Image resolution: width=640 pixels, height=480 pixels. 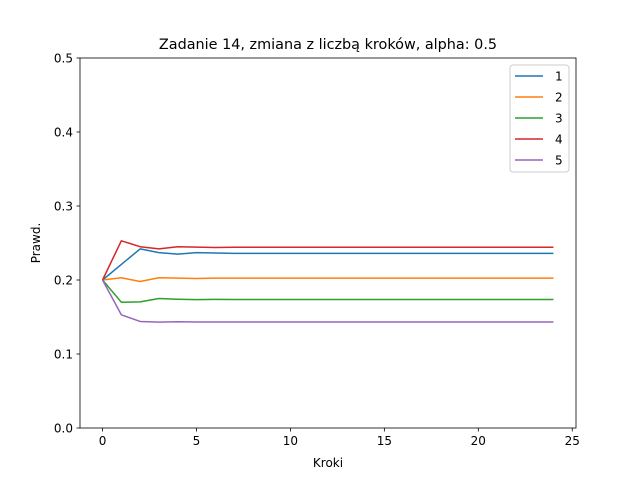 I want to click on x-tick-label: 0, so click(x=103, y=441).